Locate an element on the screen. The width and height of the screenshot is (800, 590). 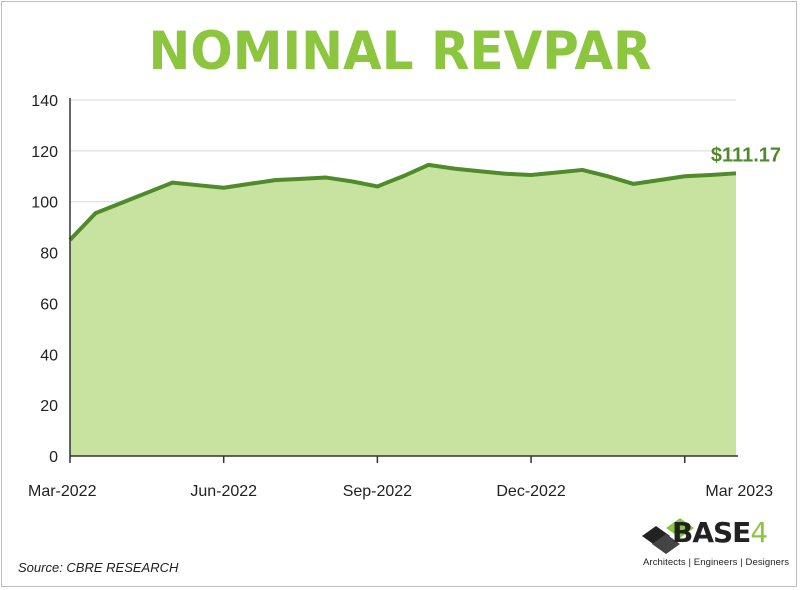
y-tick-label: 20 is located at coordinates (49, 406).